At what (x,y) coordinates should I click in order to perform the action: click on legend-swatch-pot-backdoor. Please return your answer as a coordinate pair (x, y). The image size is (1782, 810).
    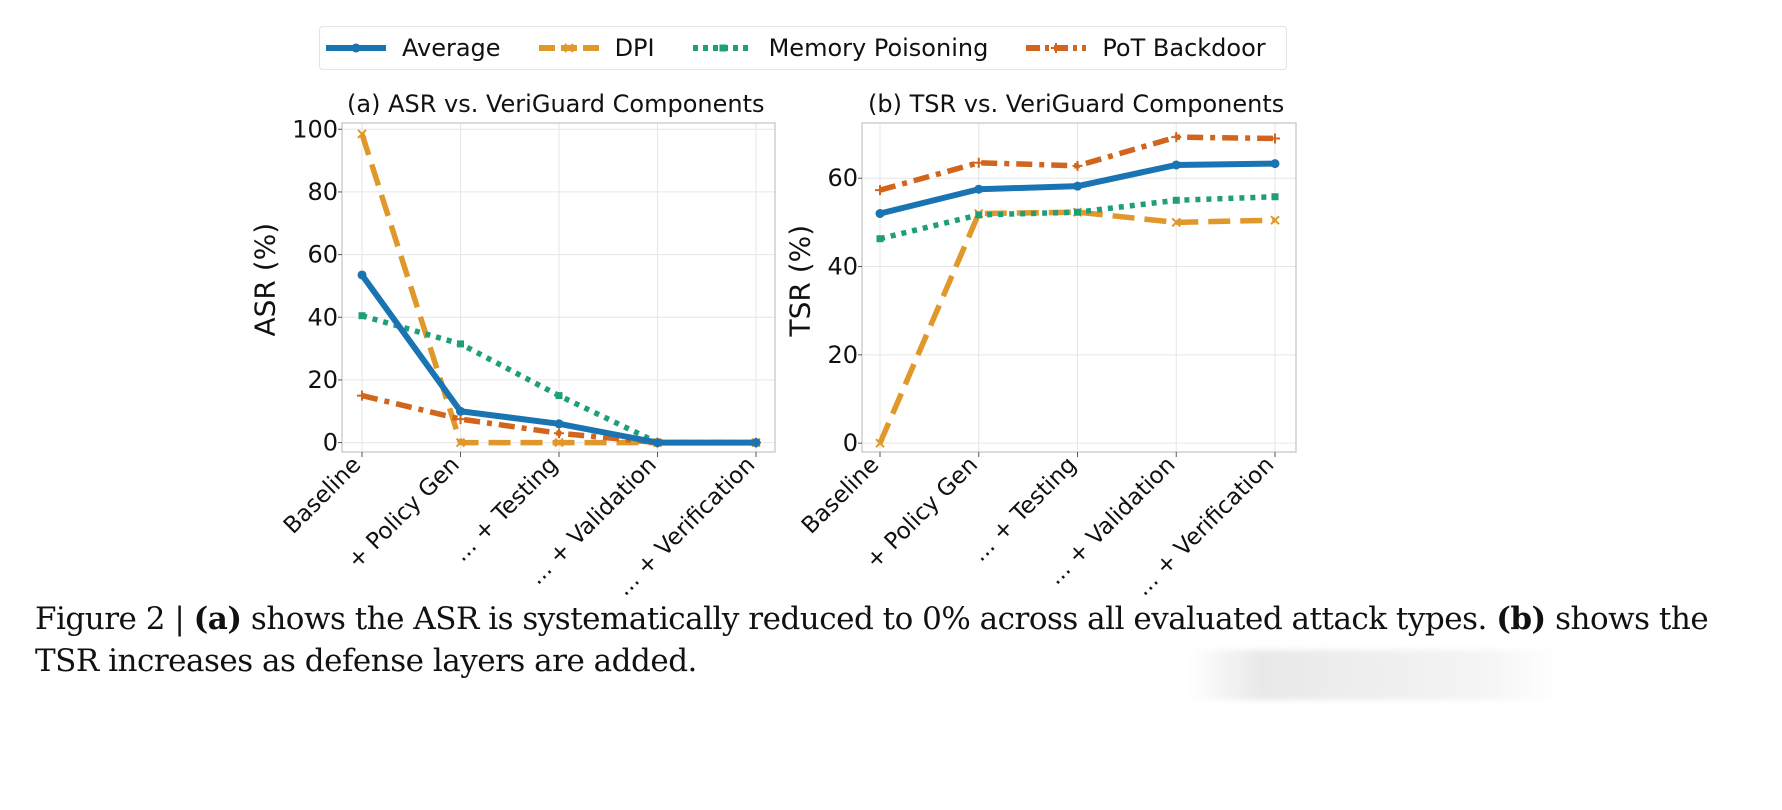
    Looking at the image, I should click on (1056, 48).